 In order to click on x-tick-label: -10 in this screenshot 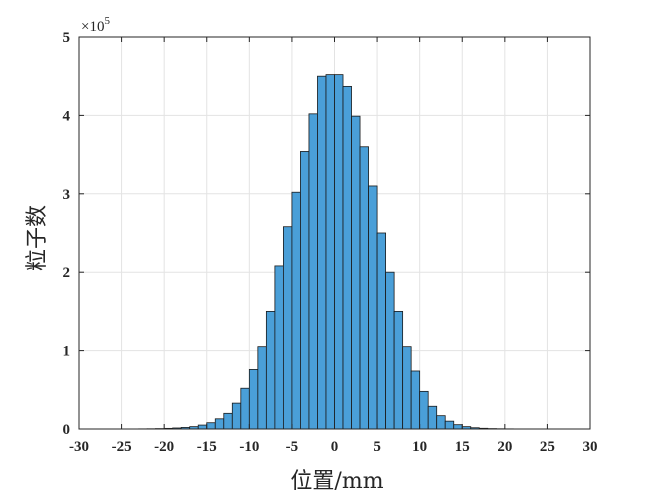, I will do `click(249, 447)`.